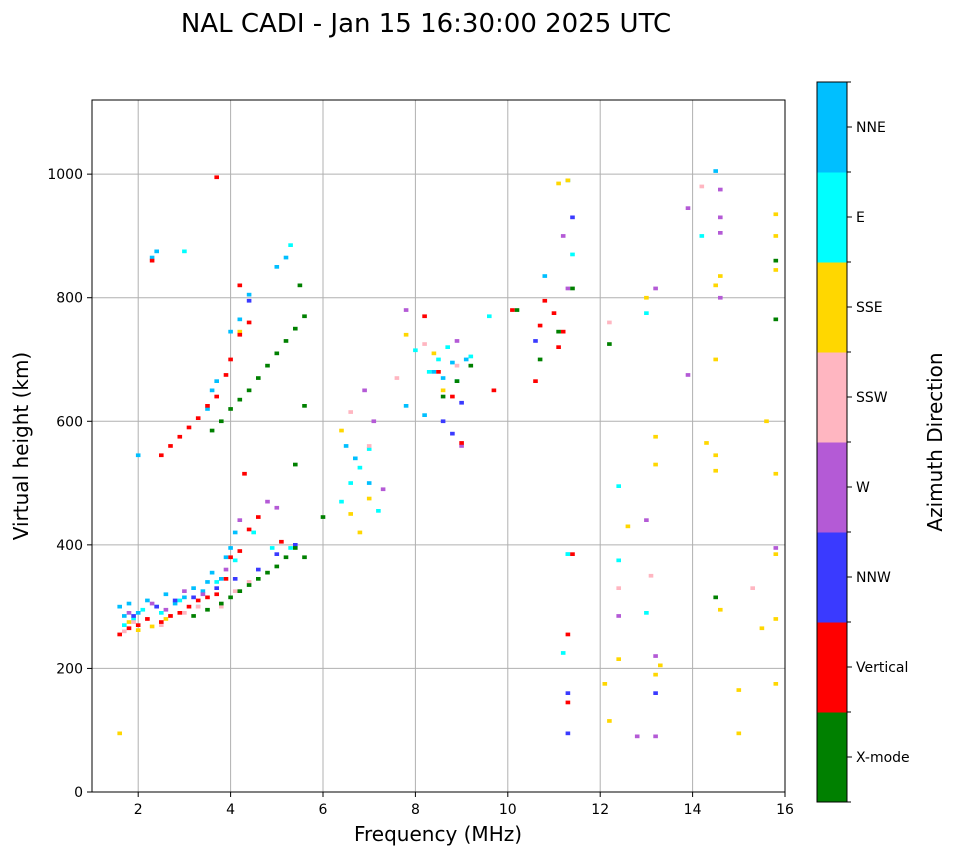 The width and height of the screenshot is (958, 857). I want to click on colorbar-segment-x-mode, so click(832, 757).